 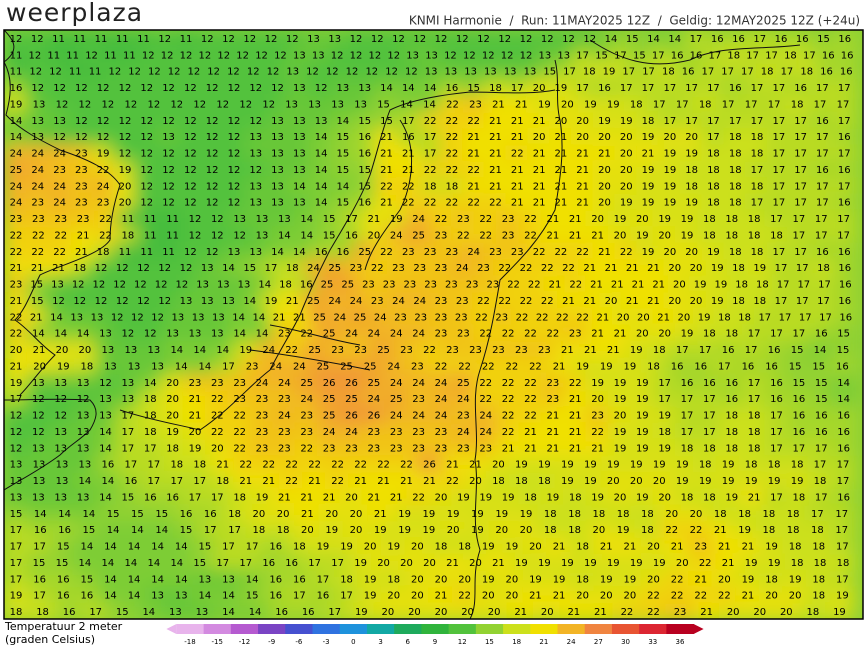 What do you see at coordinates (74, 13) in the screenshot?
I see `logo: weerplaza` at bounding box center [74, 13].